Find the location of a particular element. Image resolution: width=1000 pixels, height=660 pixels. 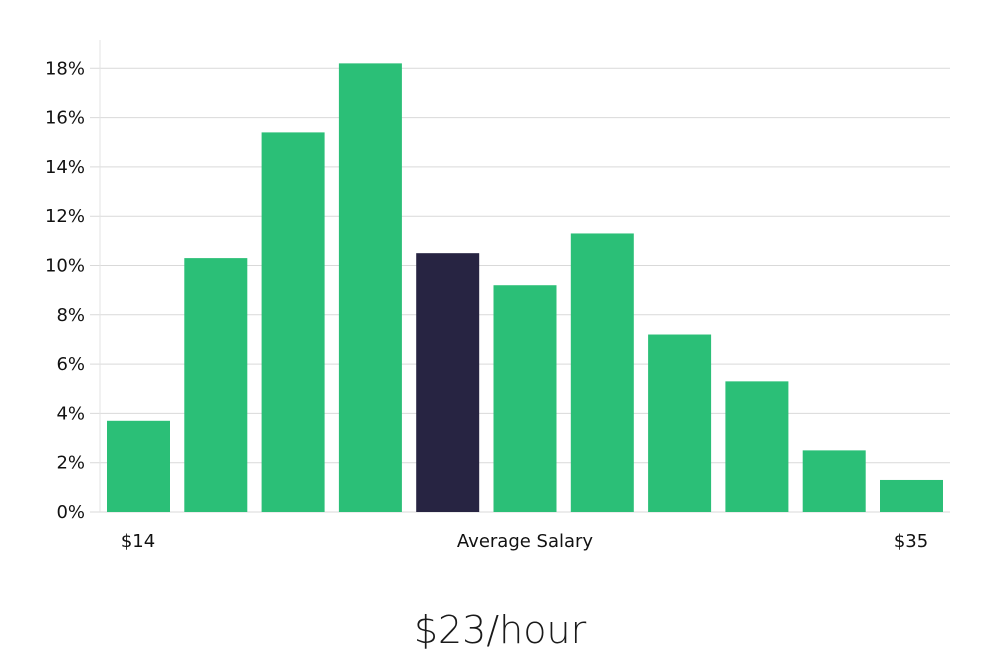

y-tick-label: 0% is located at coordinates (70, 512).